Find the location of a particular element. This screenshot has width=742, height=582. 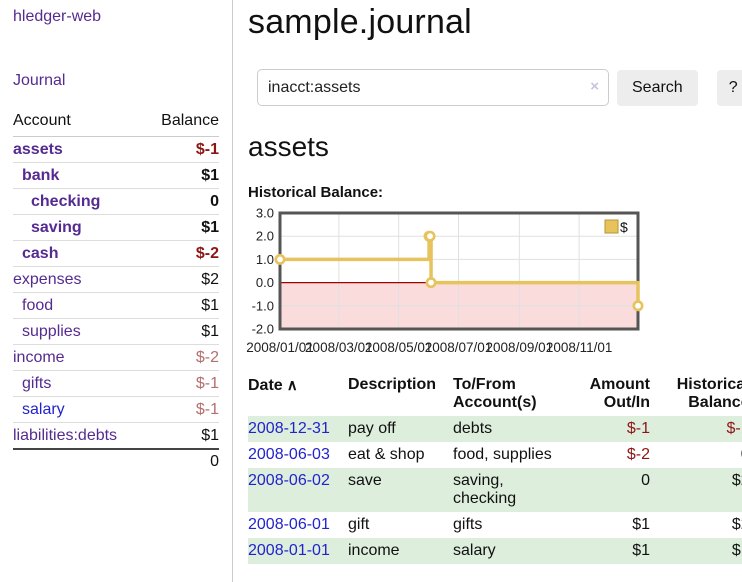

account-row: food $1 is located at coordinates (116, 305).